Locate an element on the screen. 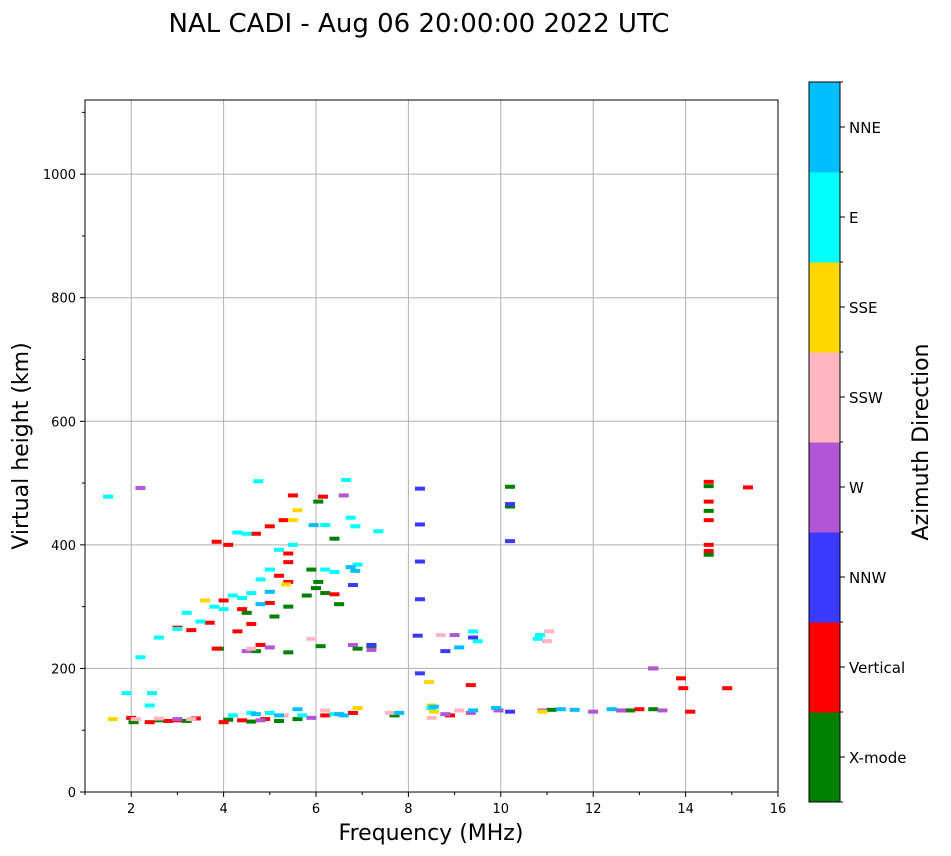  x-tick-label: 4 is located at coordinates (223, 809).